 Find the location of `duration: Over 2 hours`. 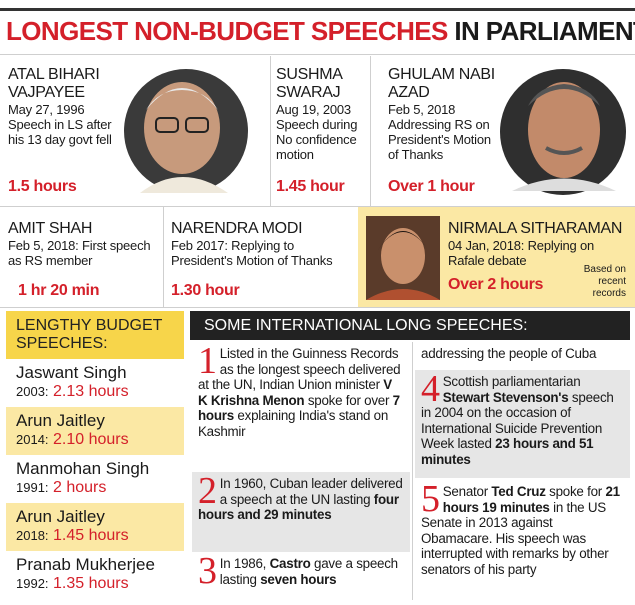

duration: Over 2 hours is located at coordinates (496, 284).